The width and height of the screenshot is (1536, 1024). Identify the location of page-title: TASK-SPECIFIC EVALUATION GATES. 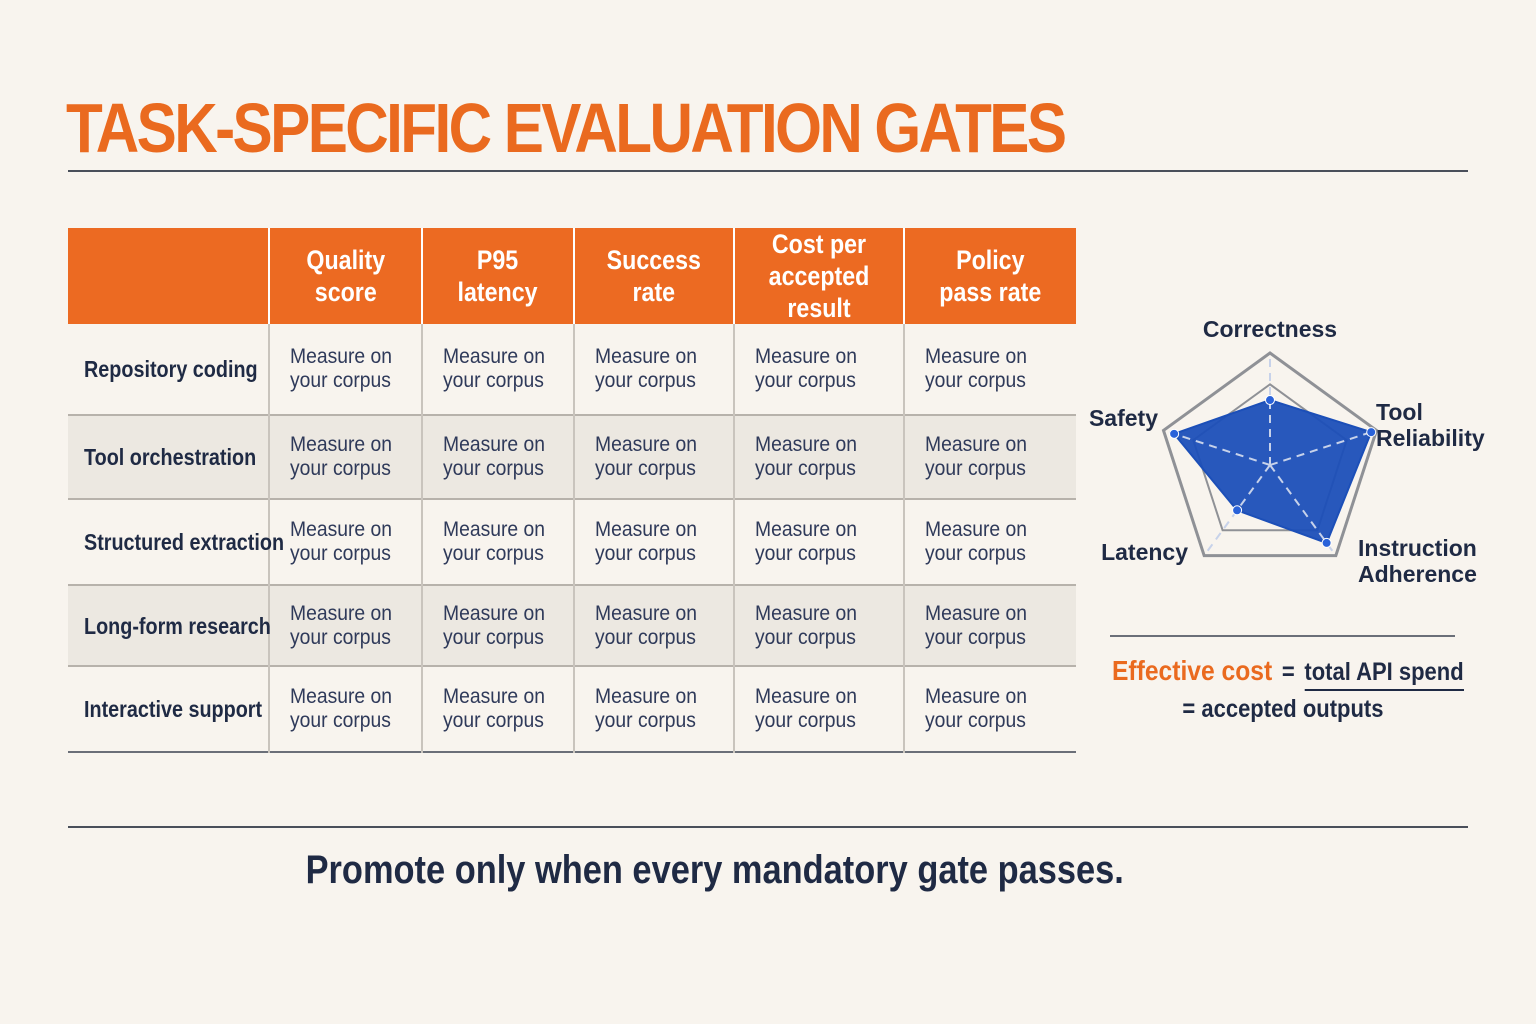
(566, 128).